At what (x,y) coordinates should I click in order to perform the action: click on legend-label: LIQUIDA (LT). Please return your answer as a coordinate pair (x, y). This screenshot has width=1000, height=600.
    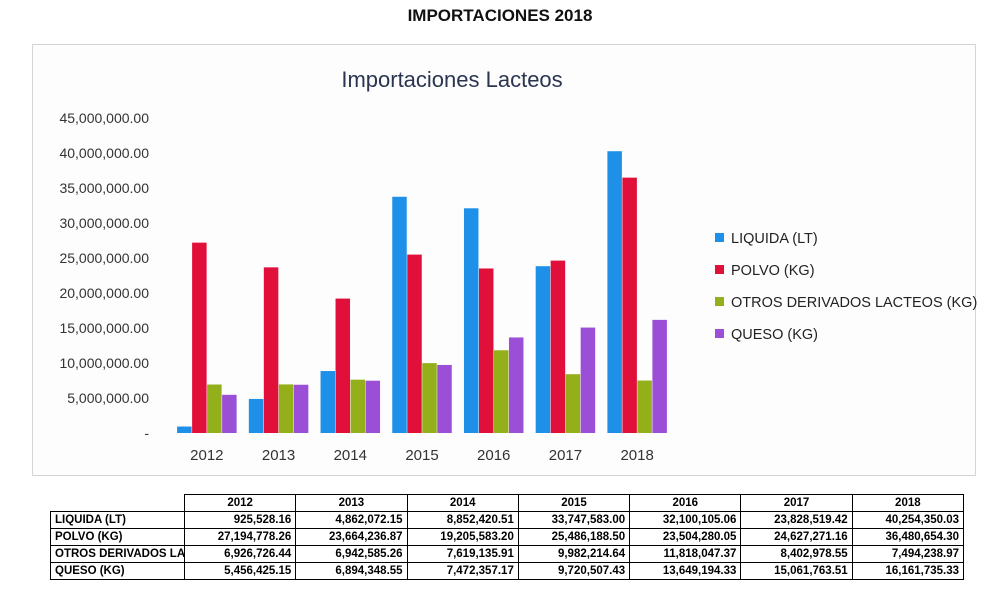
    Looking at the image, I should click on (774, 239).